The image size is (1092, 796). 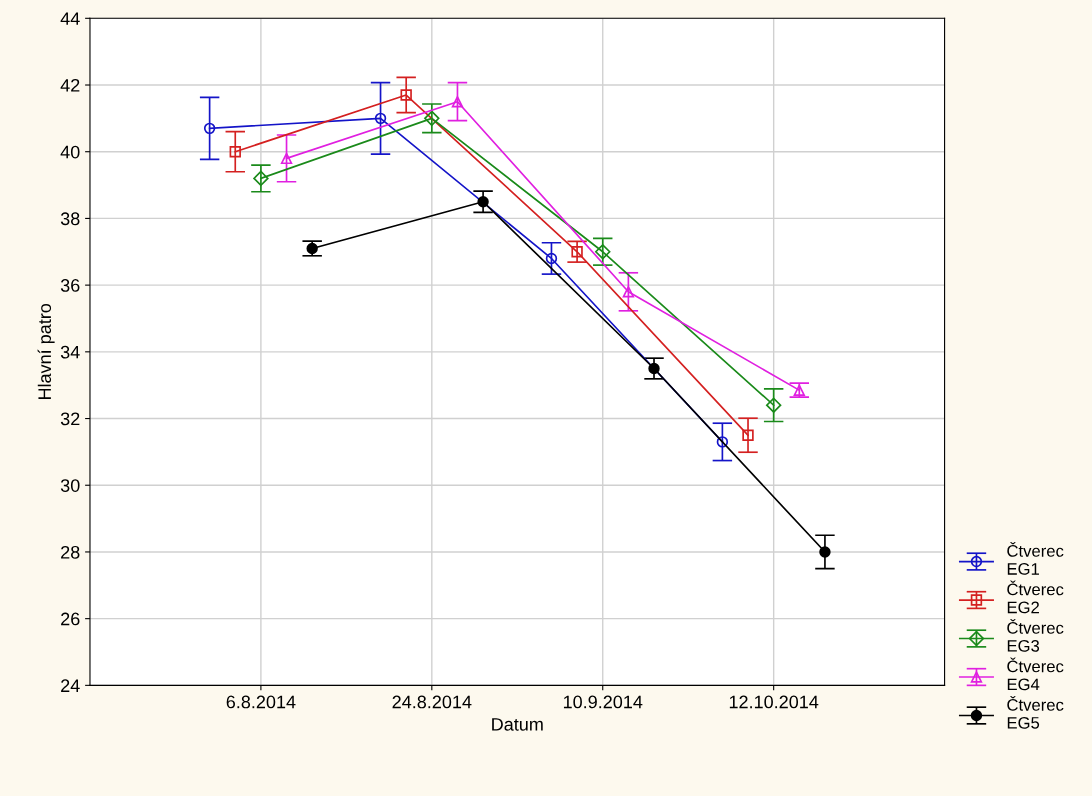 I want to click on x-tick-label: 10.9.2014, so click(x=603, y=702).